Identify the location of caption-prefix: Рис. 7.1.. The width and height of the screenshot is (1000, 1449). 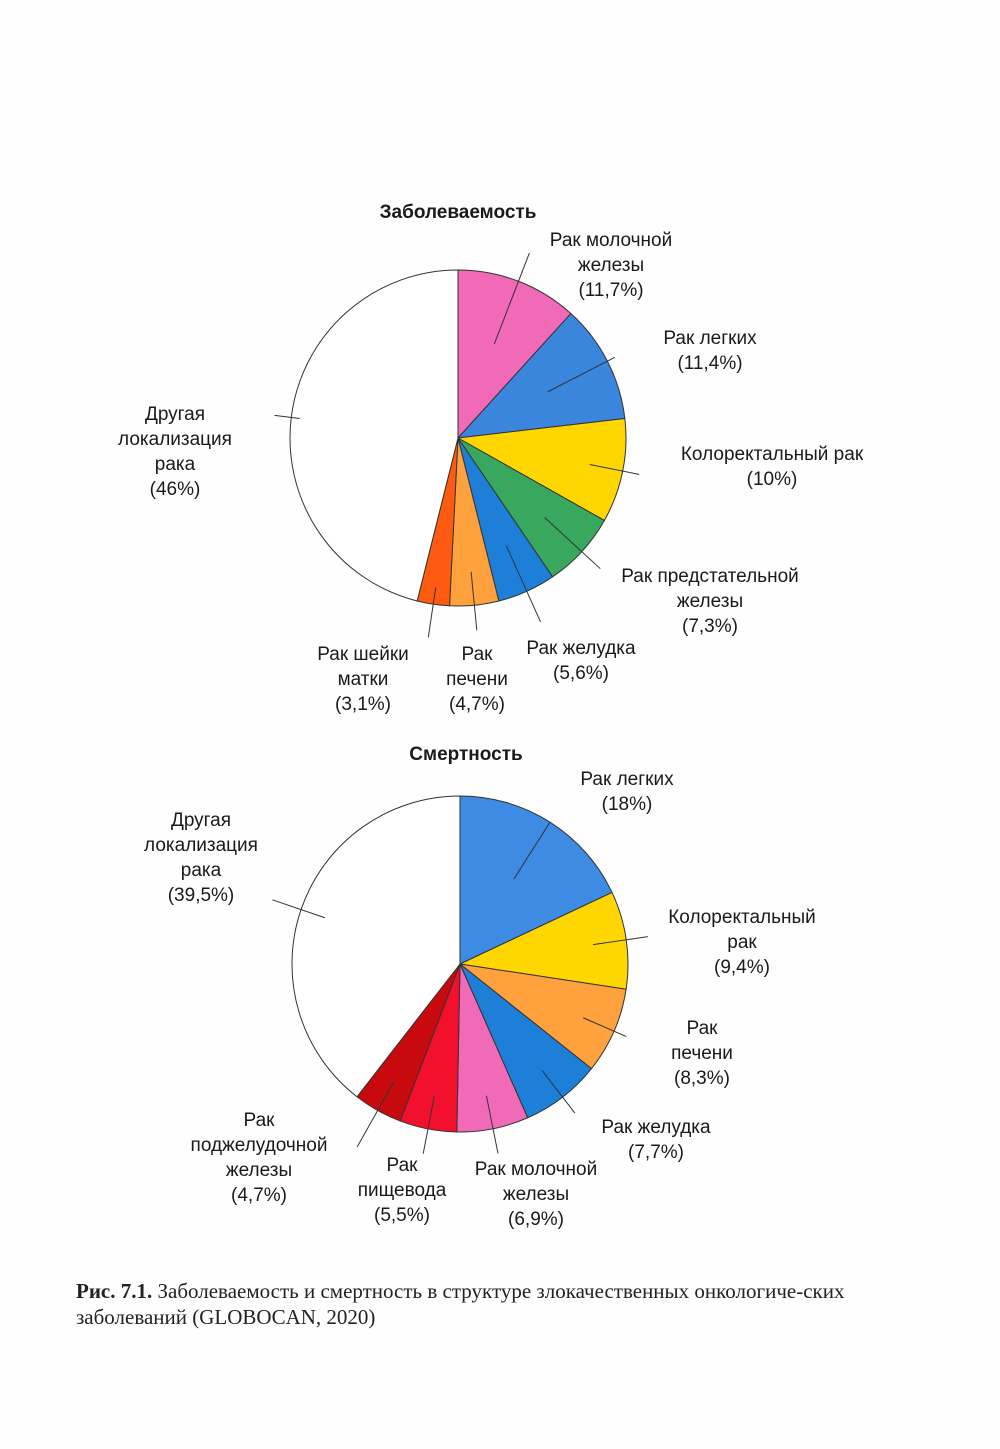
(114, 1291).